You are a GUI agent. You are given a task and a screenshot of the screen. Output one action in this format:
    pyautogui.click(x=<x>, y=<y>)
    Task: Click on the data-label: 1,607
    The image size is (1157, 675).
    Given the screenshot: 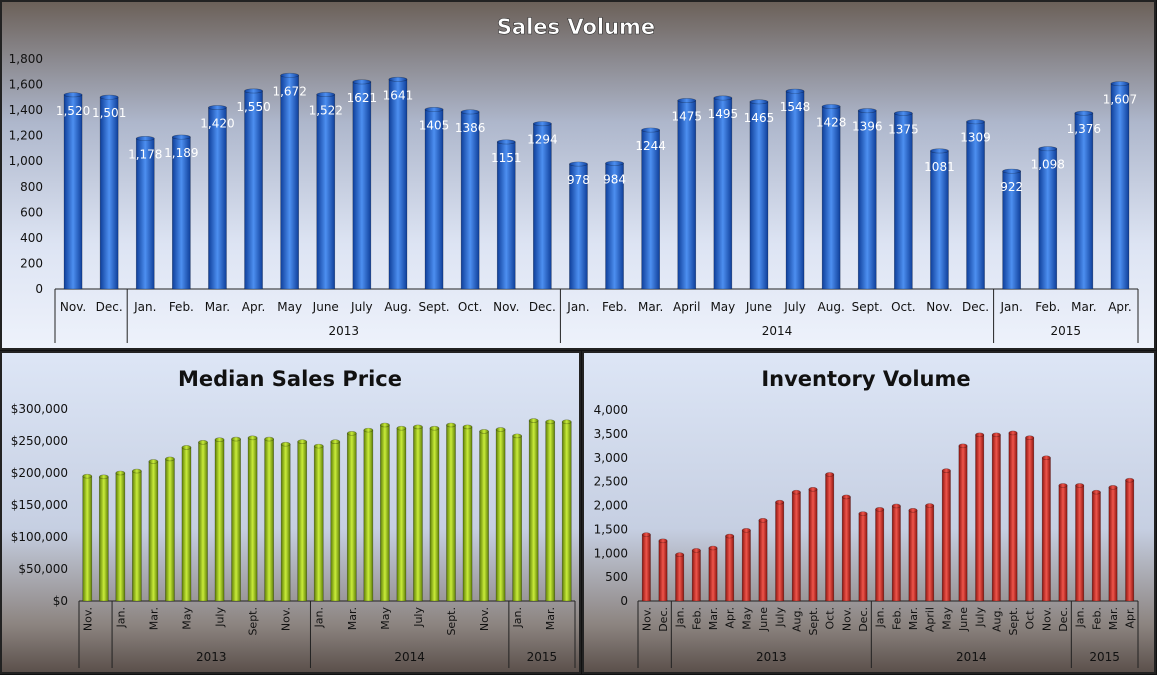 What is the action you would take?
    pyautogui.click(x=1120, y=100)
    